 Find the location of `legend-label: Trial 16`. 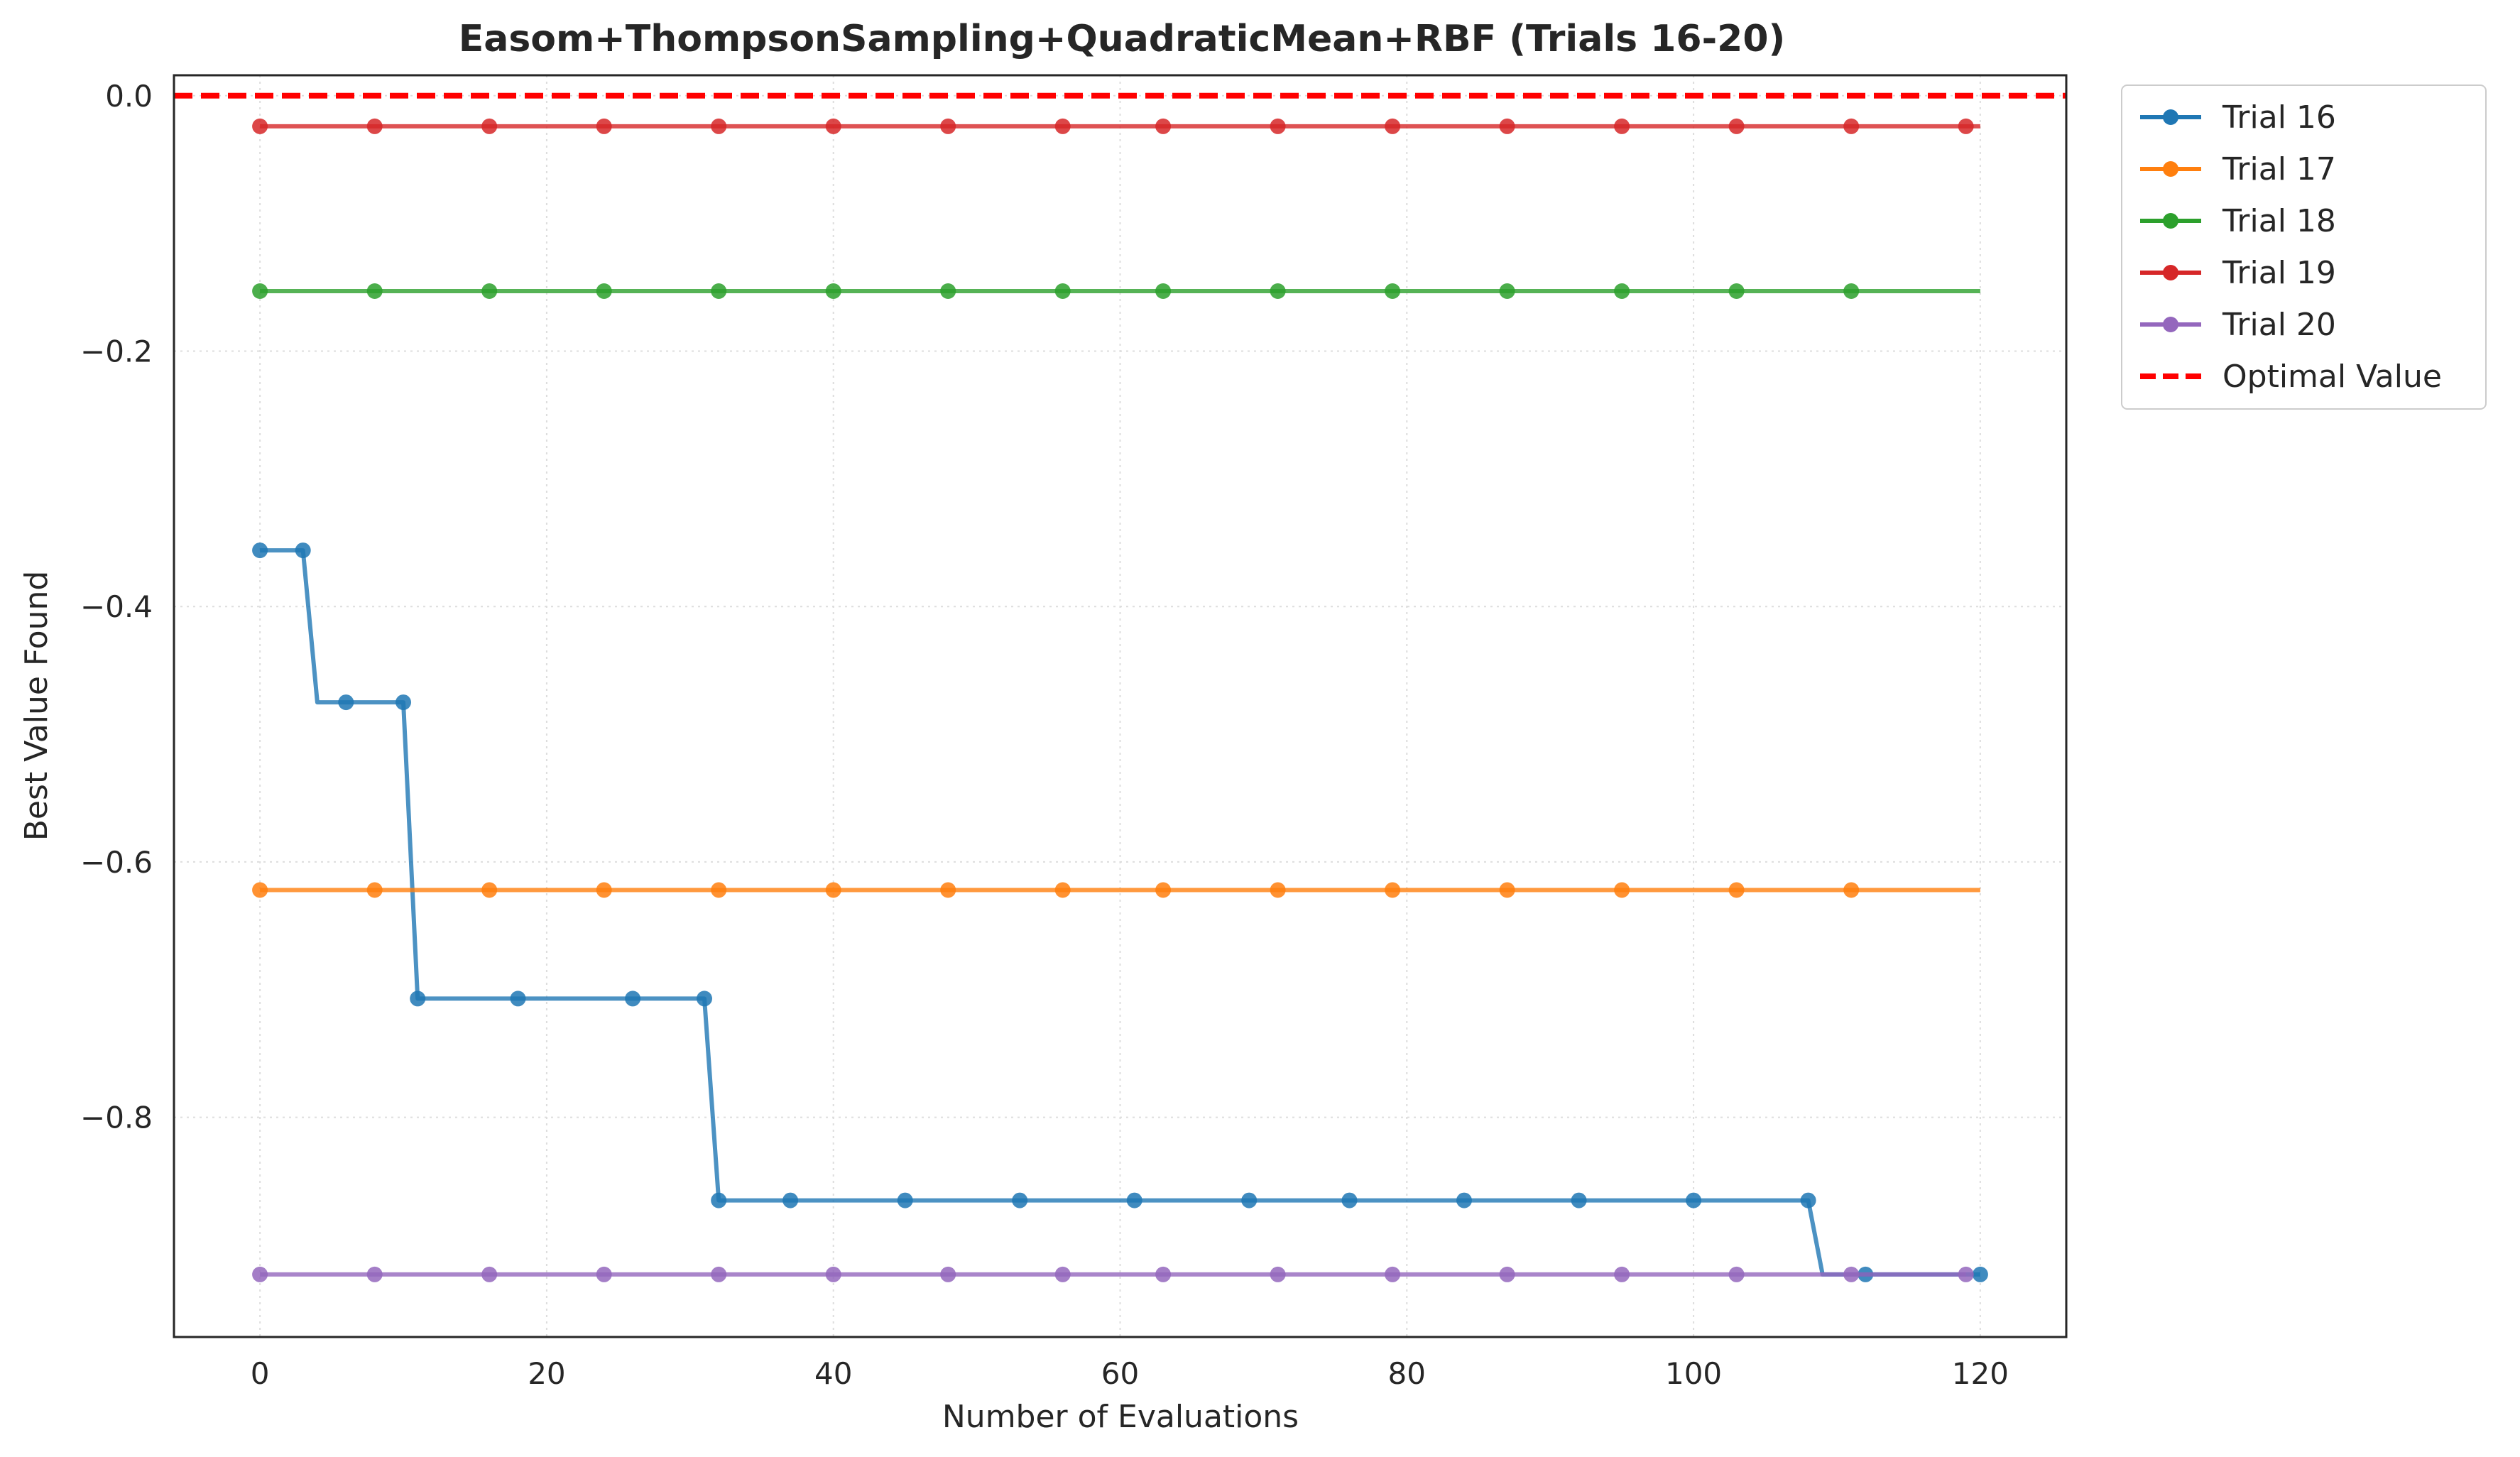

legend-label: Trial 16 is located at coordinates (2279, 117).